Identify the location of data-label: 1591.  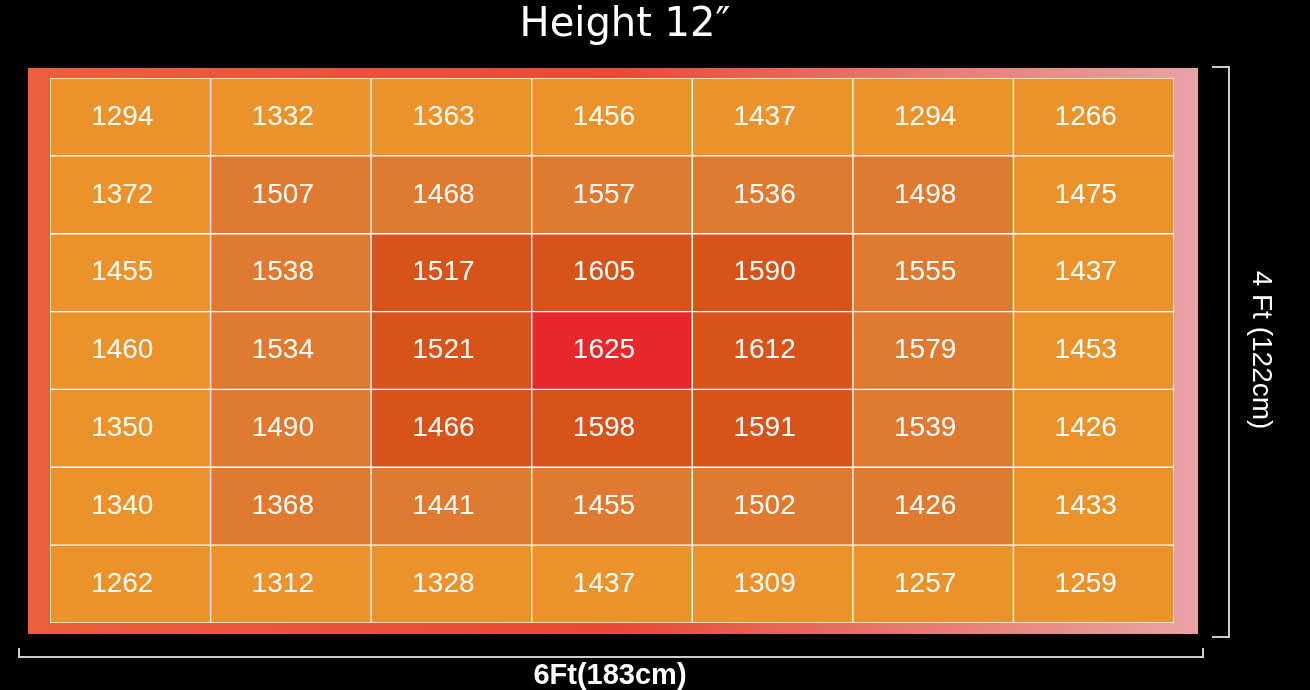
(764, 427).